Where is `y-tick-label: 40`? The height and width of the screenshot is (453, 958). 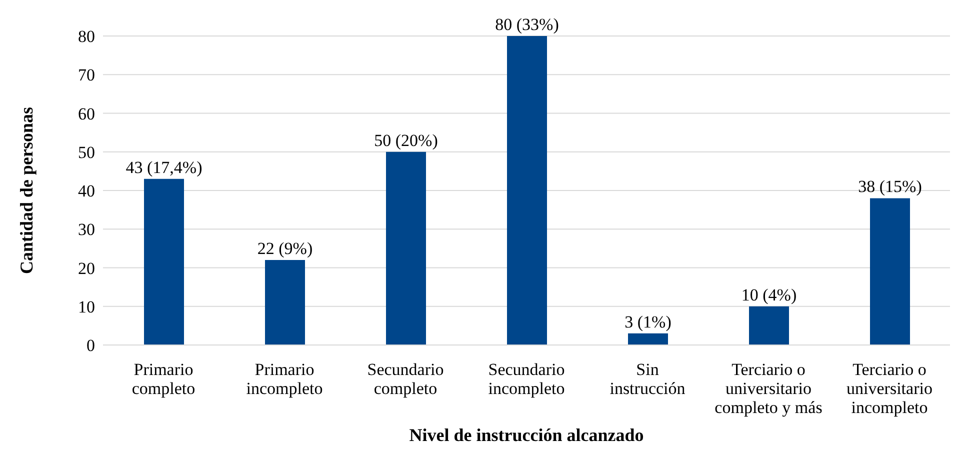 y-tick-label: 40 is located at coordinates (86, 191).